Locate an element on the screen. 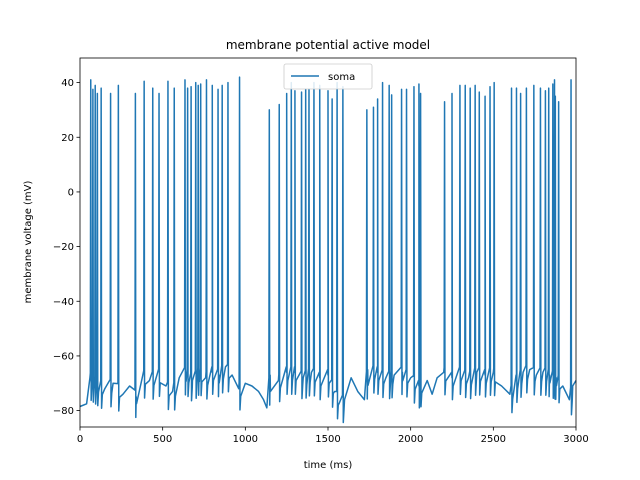  x-tick-label: 3000 is located at coordinates (575, 439).